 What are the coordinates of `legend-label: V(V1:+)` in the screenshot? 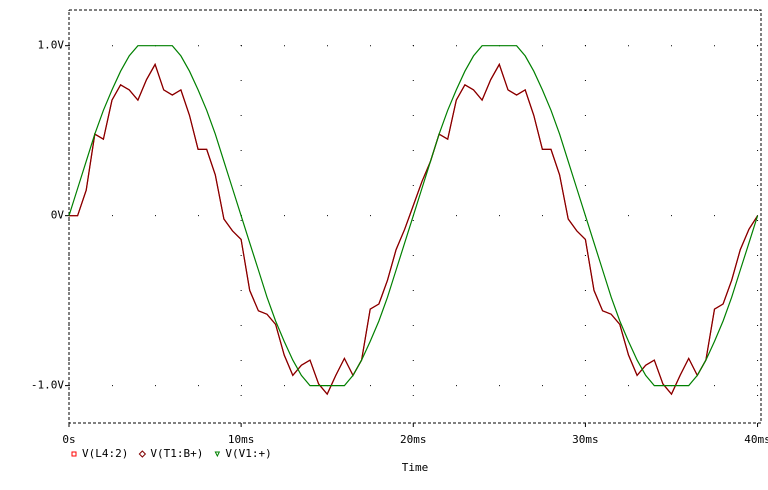 It's located at (248, 453).